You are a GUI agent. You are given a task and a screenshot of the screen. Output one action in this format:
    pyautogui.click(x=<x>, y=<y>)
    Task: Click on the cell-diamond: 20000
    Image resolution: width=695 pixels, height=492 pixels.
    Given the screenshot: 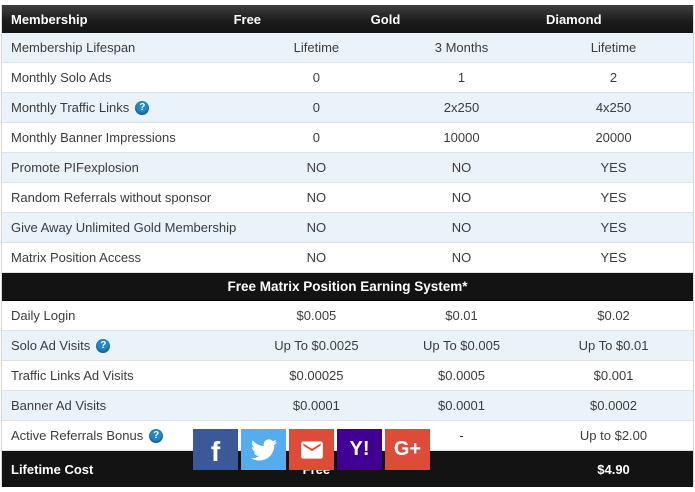 What is the action you would take?
    pyautogui.click(x=613, y=137)
    